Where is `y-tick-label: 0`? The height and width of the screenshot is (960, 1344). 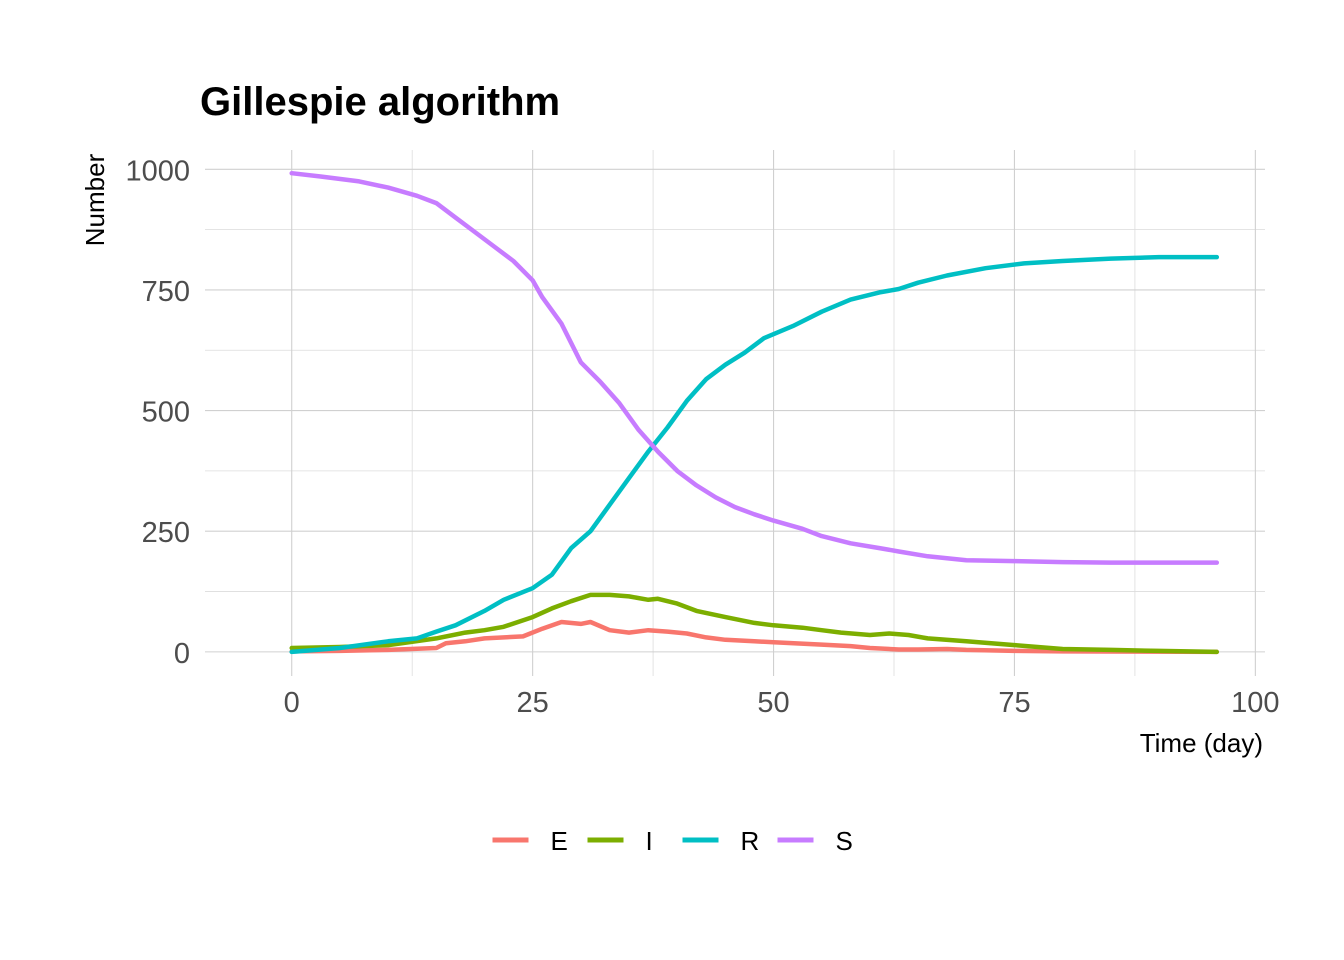 y-tick-label: 0 is located at coordinates (182, 654).